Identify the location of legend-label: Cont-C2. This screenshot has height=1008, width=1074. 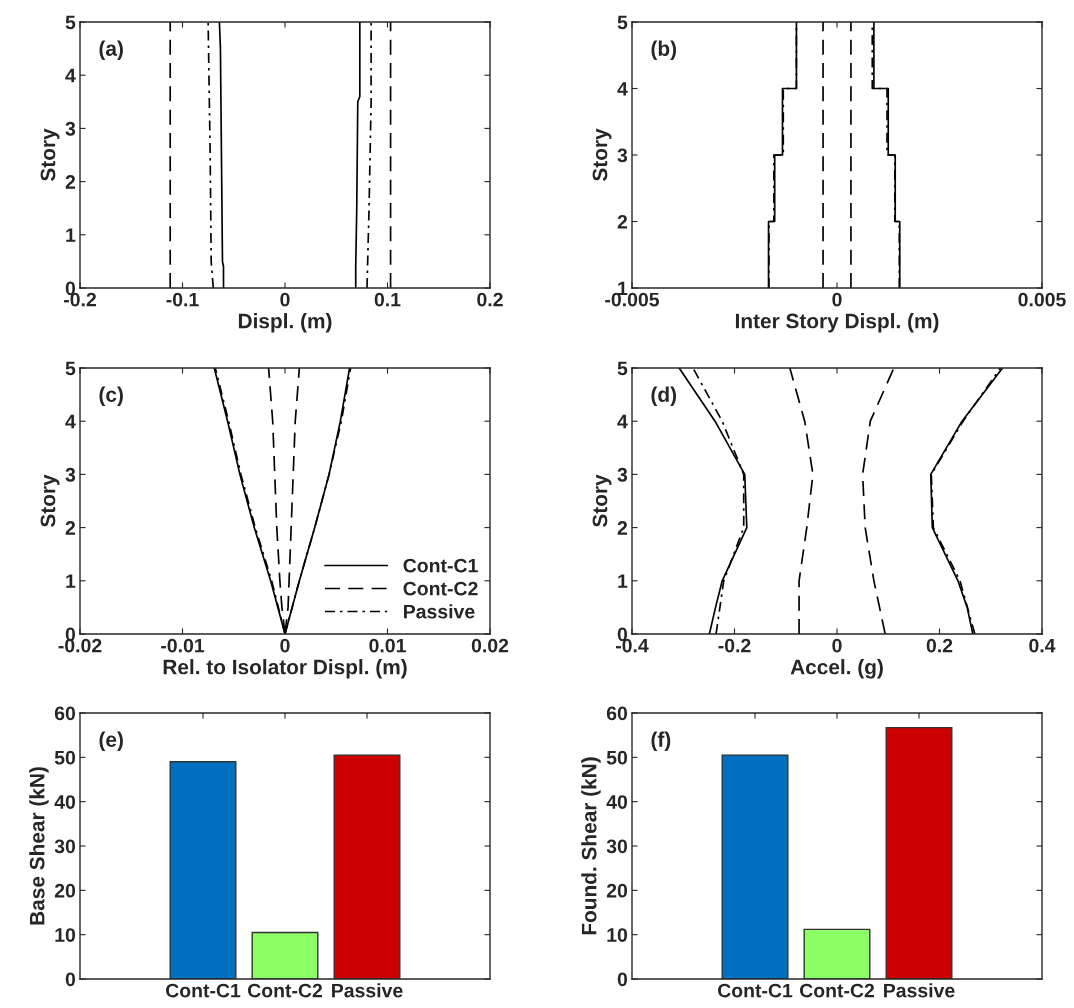
(440, 588).